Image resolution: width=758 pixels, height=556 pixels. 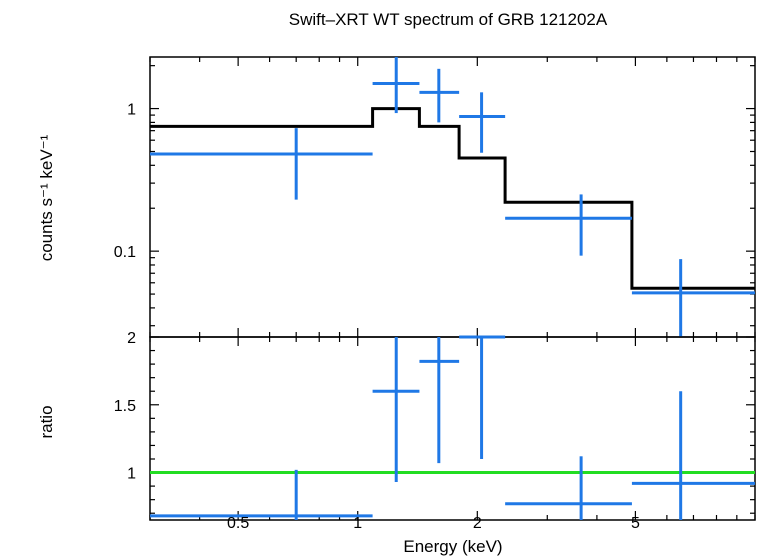 I want to click on y-tick-label: 1.5, so click(x=125, y=406).